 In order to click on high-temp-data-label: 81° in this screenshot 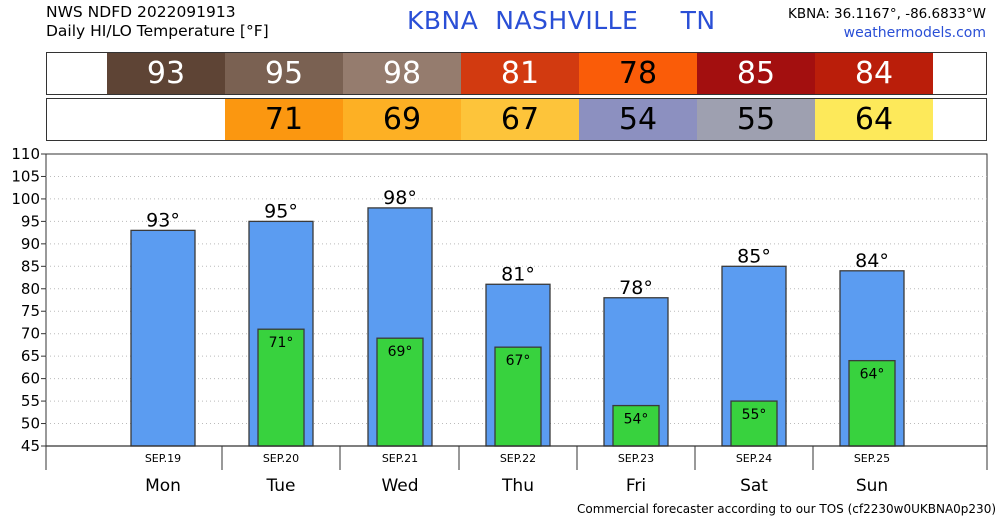, I will do `click(518, 274)`.